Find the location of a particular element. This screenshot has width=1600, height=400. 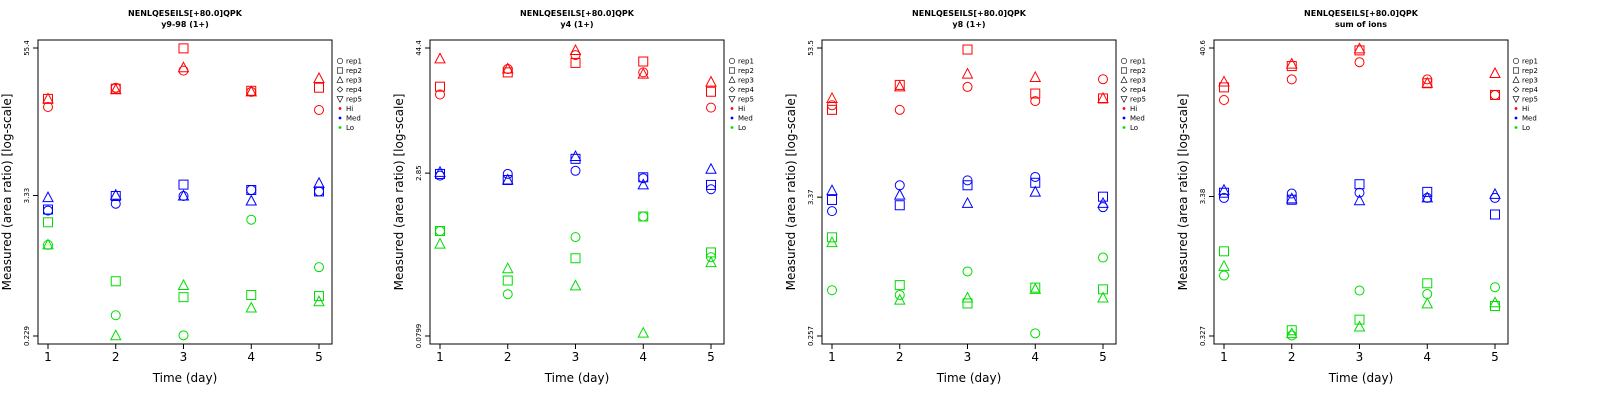

x-axis-label: Time (day) is located at coordinates (185, 378).